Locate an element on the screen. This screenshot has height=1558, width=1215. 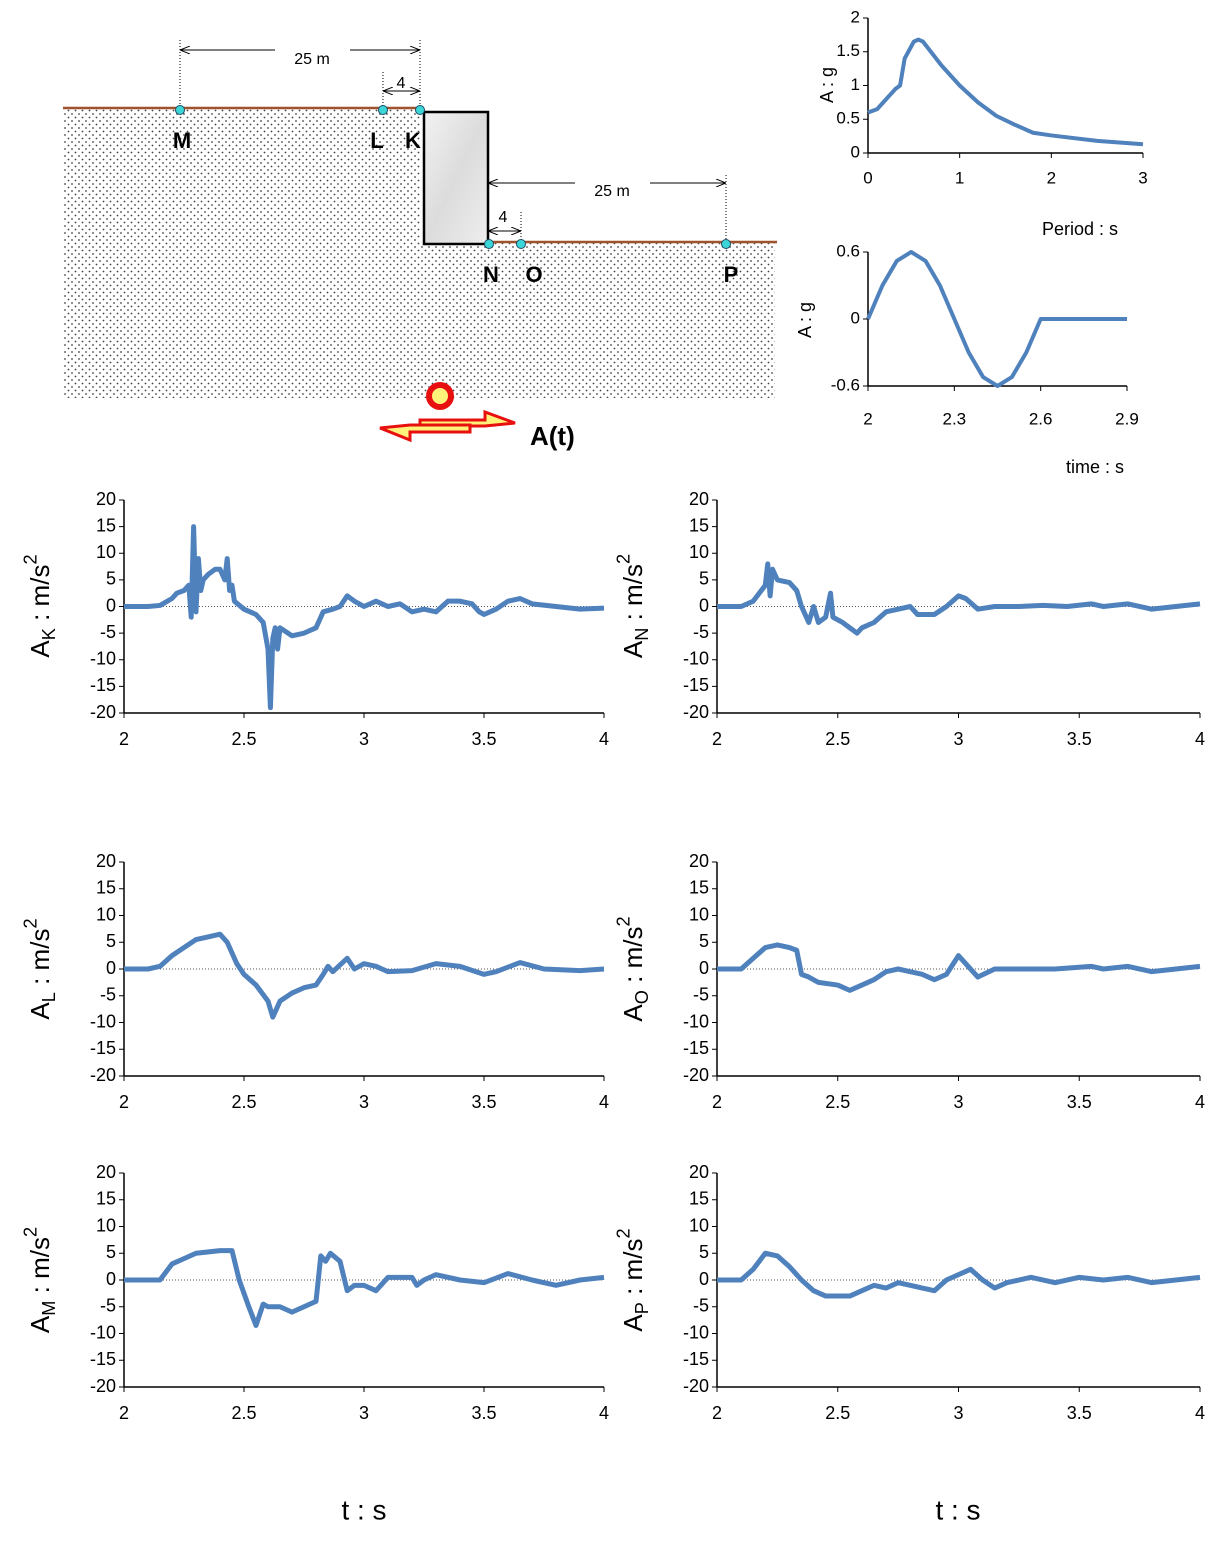
y-tick-label: 0.5 is located at coordinates (848, 118).